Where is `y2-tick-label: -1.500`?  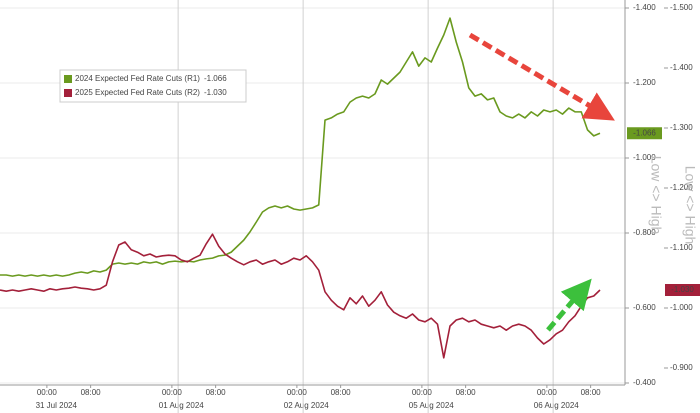
y2-tick-label: -1.500 is located at coordinates (681, 7).